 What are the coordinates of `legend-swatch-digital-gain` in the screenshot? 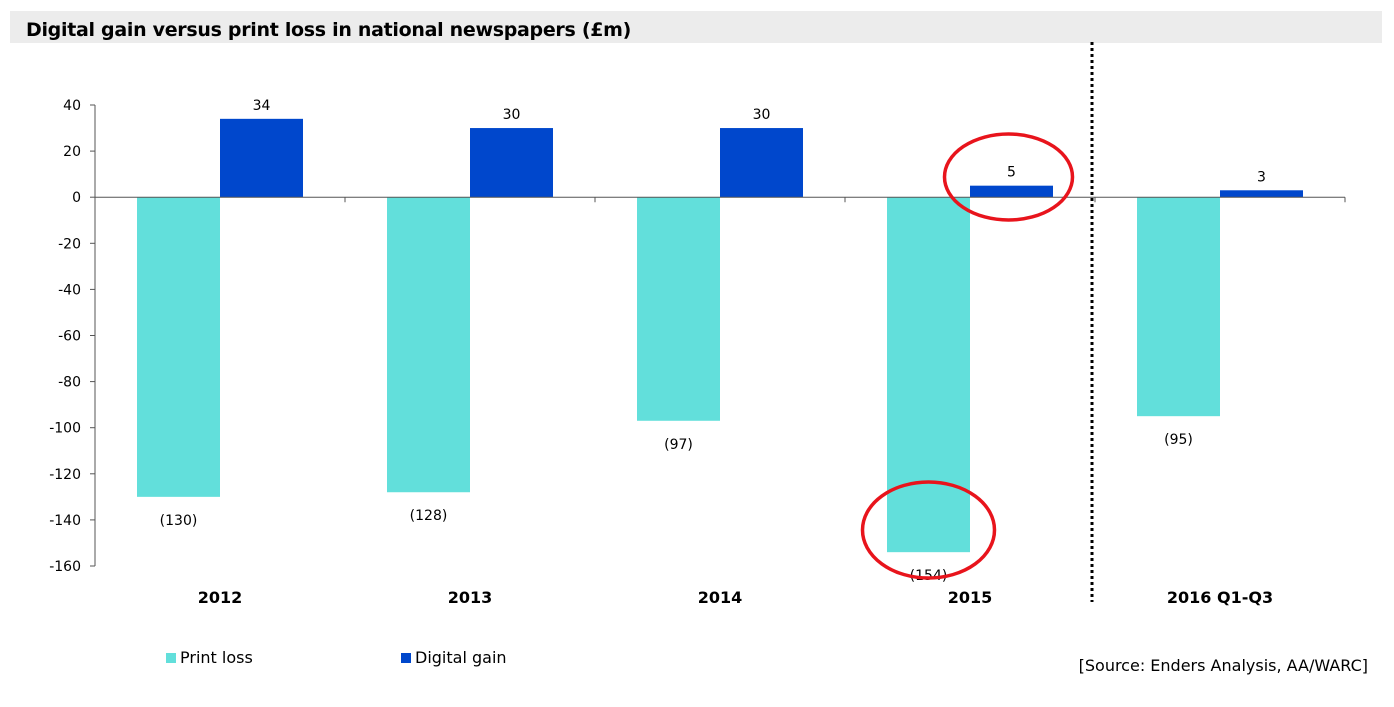 It's located at (406, 657).